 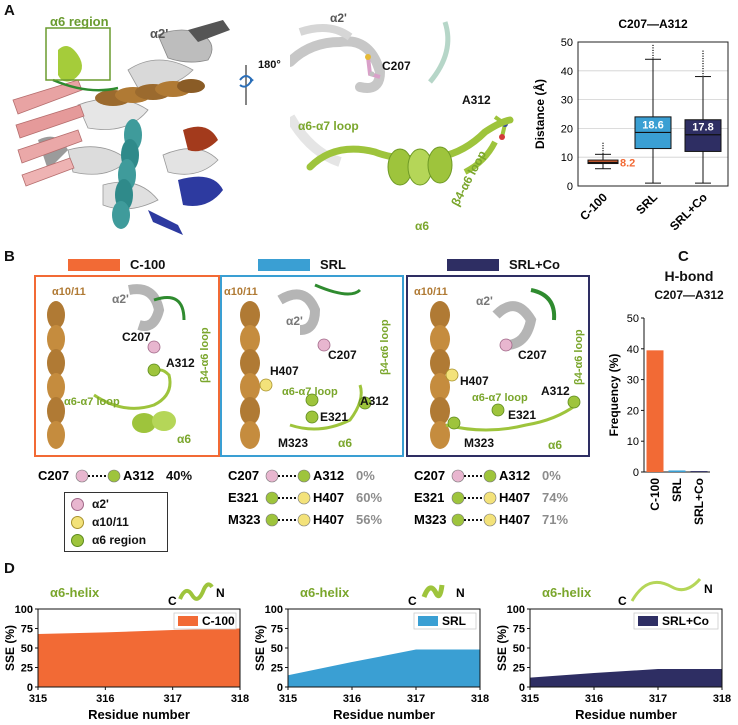 What do you see at coordinates (116, 522) in the screenshot?
I see `legend-a1011: α10/11` at bounding box center [116, 522].